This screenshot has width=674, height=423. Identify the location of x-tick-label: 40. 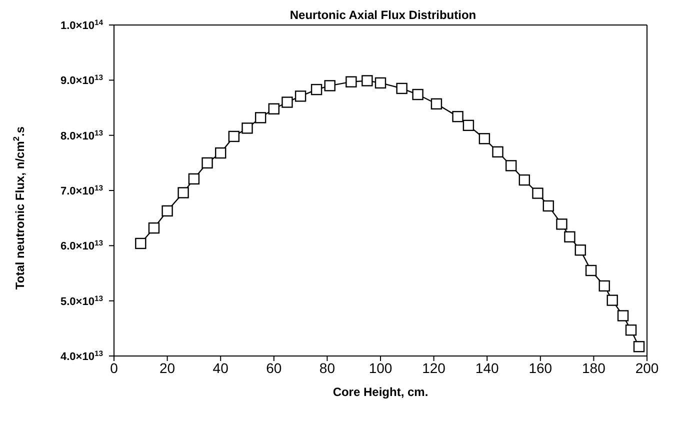
(220, 368).